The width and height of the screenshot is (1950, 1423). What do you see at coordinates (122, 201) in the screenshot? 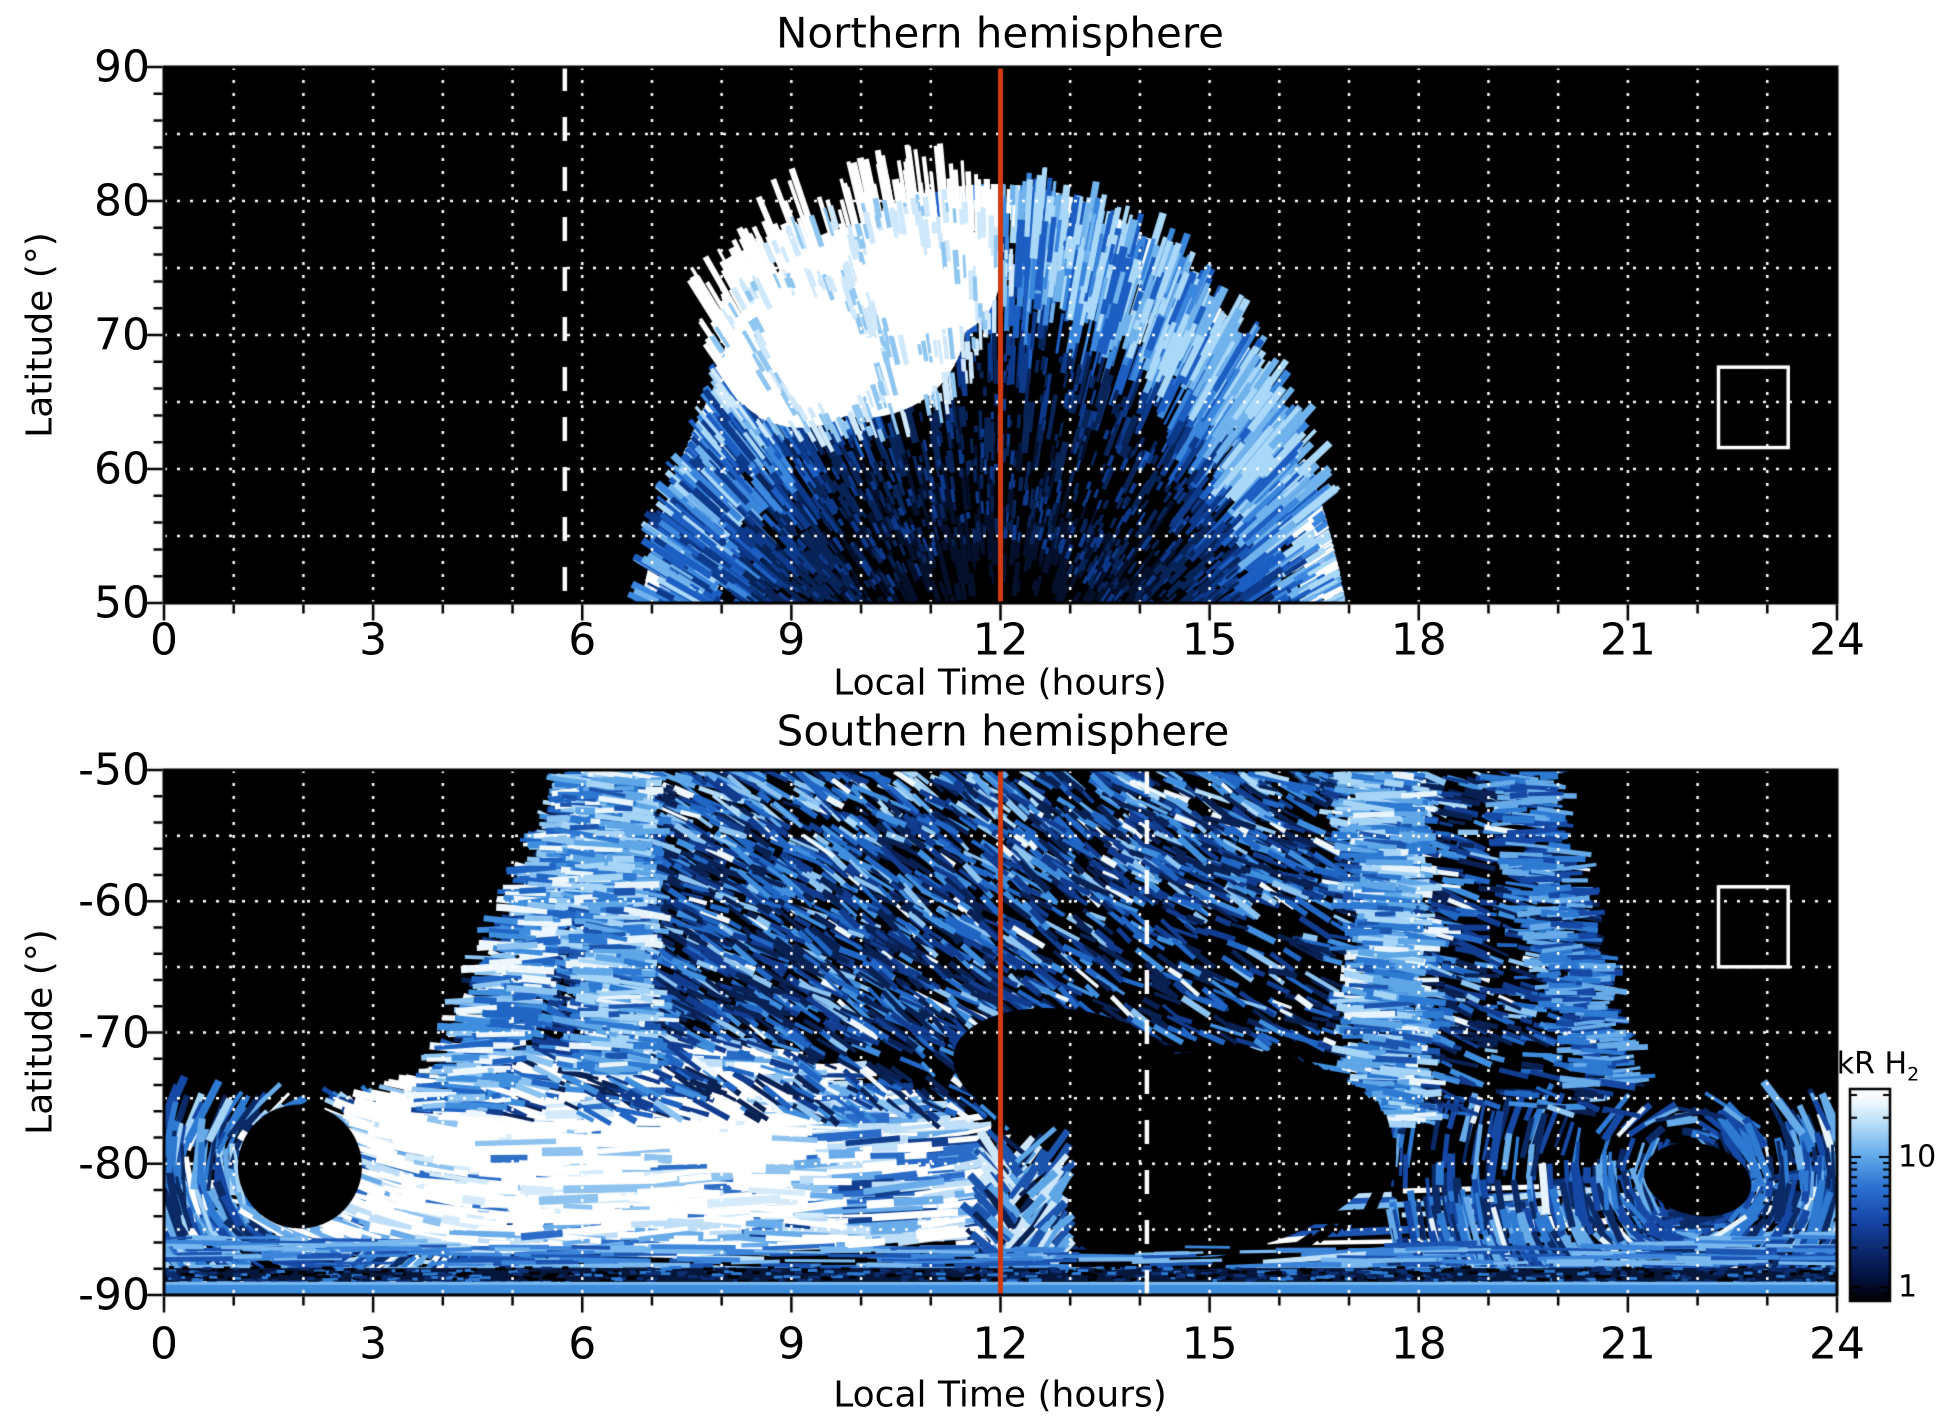
I see `y-tick-label: 80` at bounding box center [122, 201].